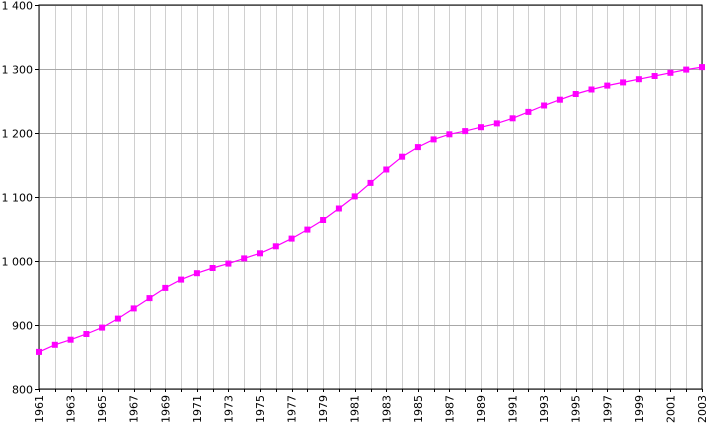 This screenshot has width=725, height=426. I want to click on x-tick-label: 1969, so click(165, 409).